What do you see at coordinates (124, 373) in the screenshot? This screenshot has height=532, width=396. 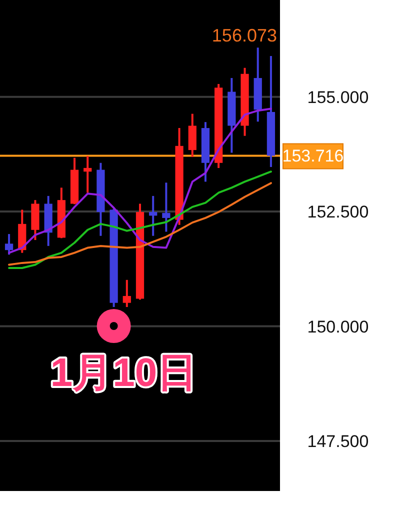 I see `annotation: 1月10日` at bounding box center [124, 373].